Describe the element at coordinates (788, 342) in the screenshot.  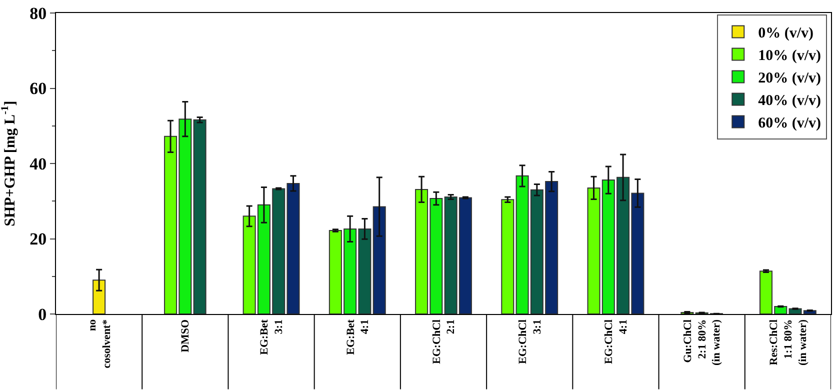
I see `x-tick-label: Res:ChCl 1:1 80% (in water)` at that location.